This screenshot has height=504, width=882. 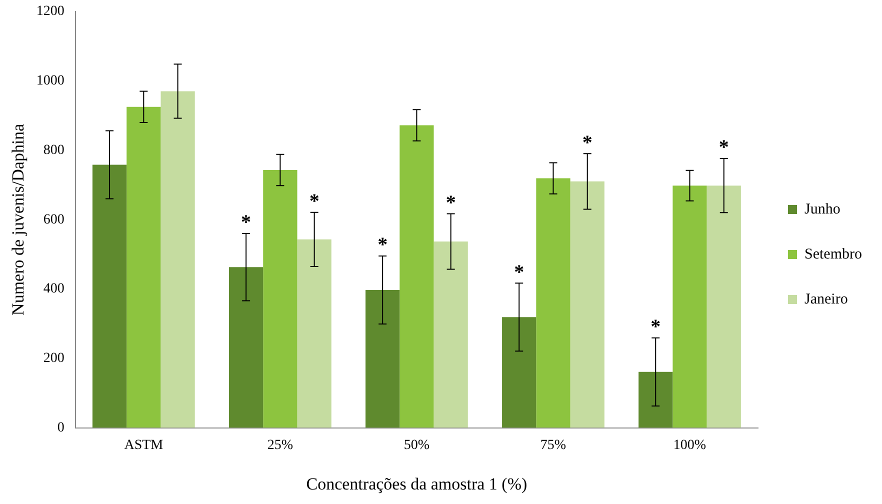 What do you see at coordinates (53, 358) in the screenshot?
I see `y-tick-label: 200` at bounding box center [53, 358].